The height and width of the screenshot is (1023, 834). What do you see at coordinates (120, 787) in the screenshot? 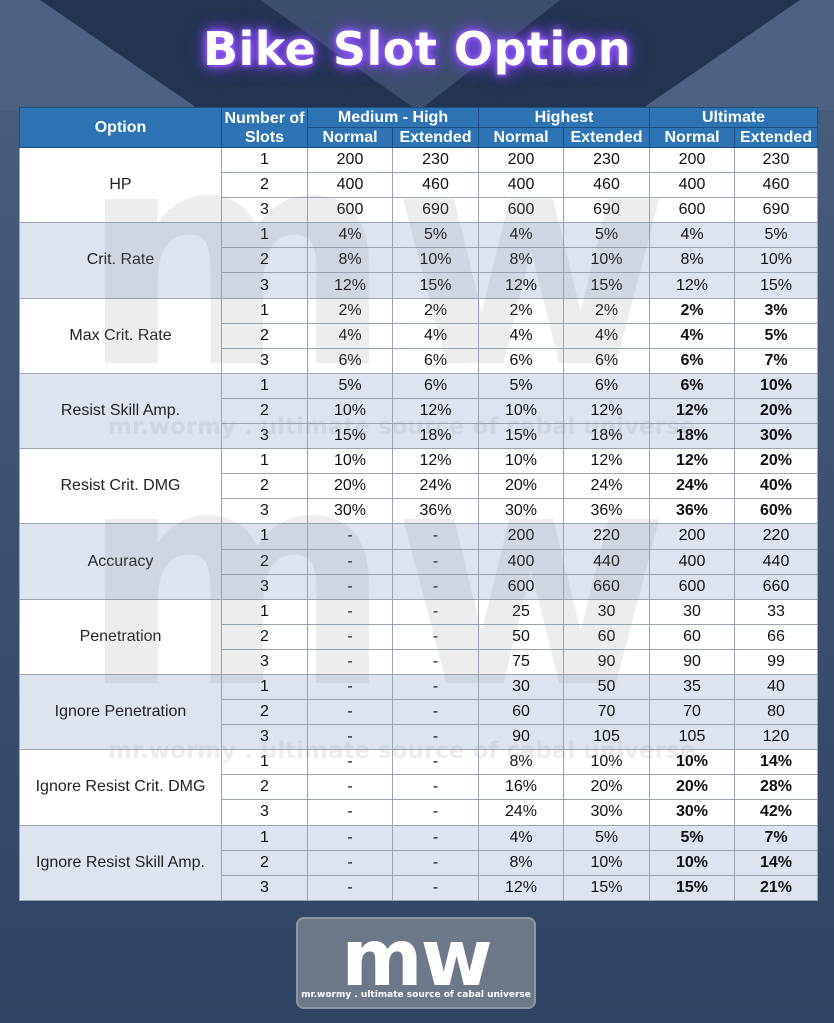
I see `option-name: Ignore Resist Crit. DMG` at bounding box center [120, 787].